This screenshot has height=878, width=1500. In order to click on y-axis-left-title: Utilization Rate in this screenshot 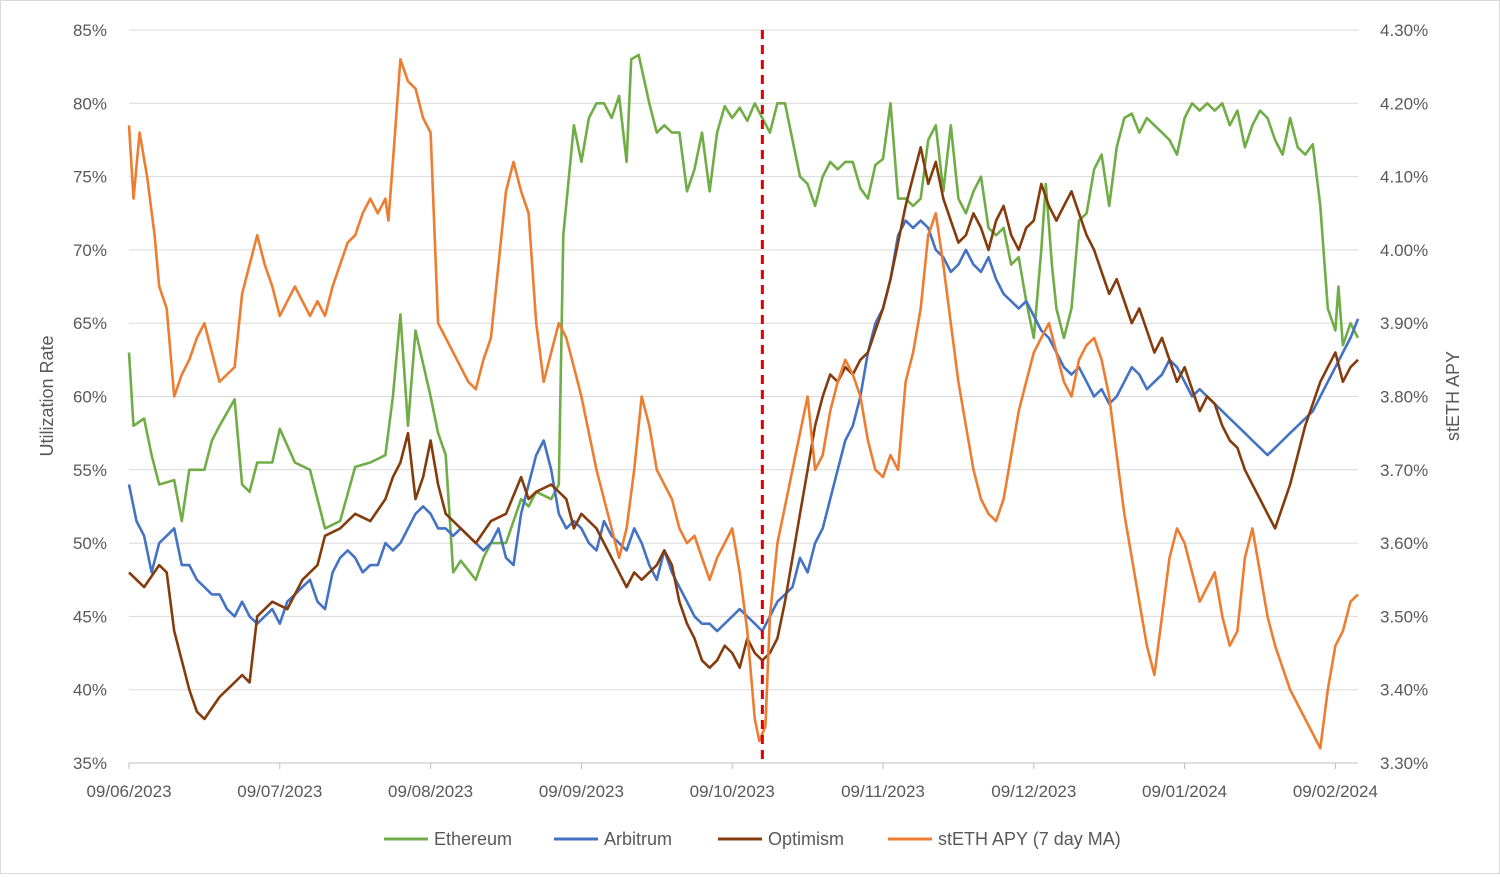, I will do `click(47, 395)`.